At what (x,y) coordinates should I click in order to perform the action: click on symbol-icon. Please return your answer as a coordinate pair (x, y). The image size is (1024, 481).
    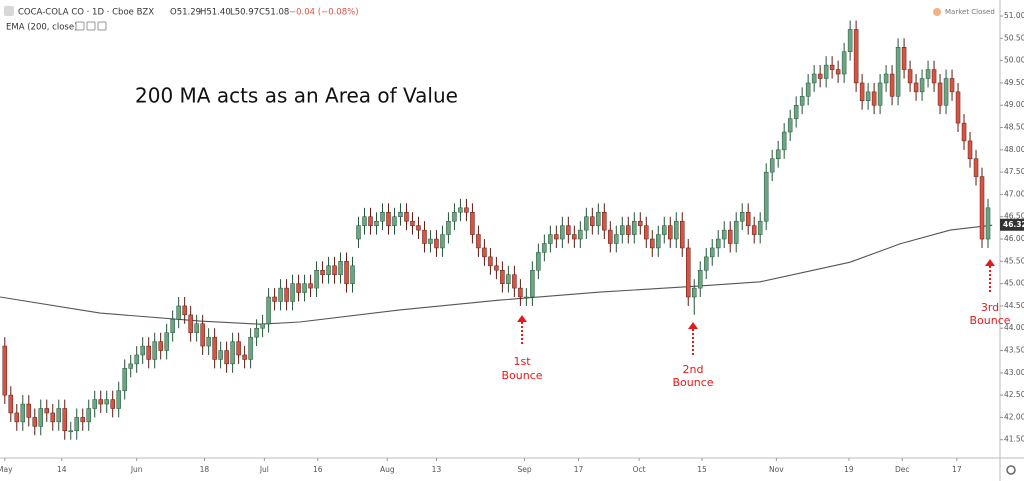
    Looking at the image, I should click on (9, 11).